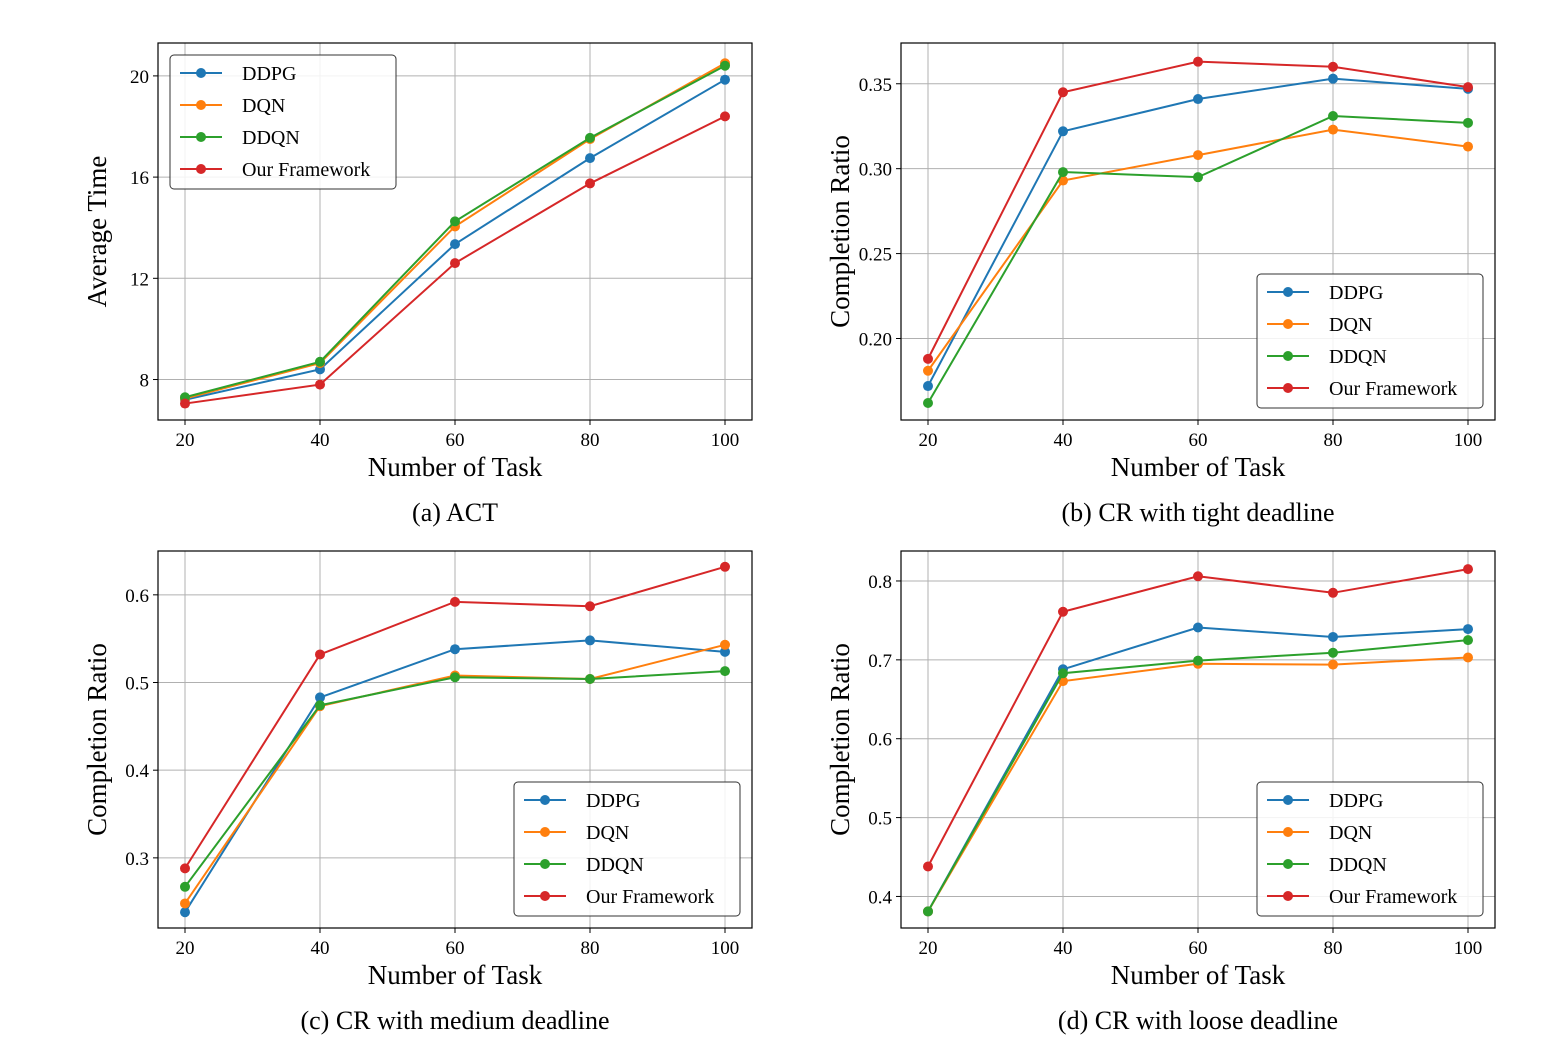 This screenshot has height=1049, width=1567. I want to click on y-axis-title: Average Time, so click(97, 232).